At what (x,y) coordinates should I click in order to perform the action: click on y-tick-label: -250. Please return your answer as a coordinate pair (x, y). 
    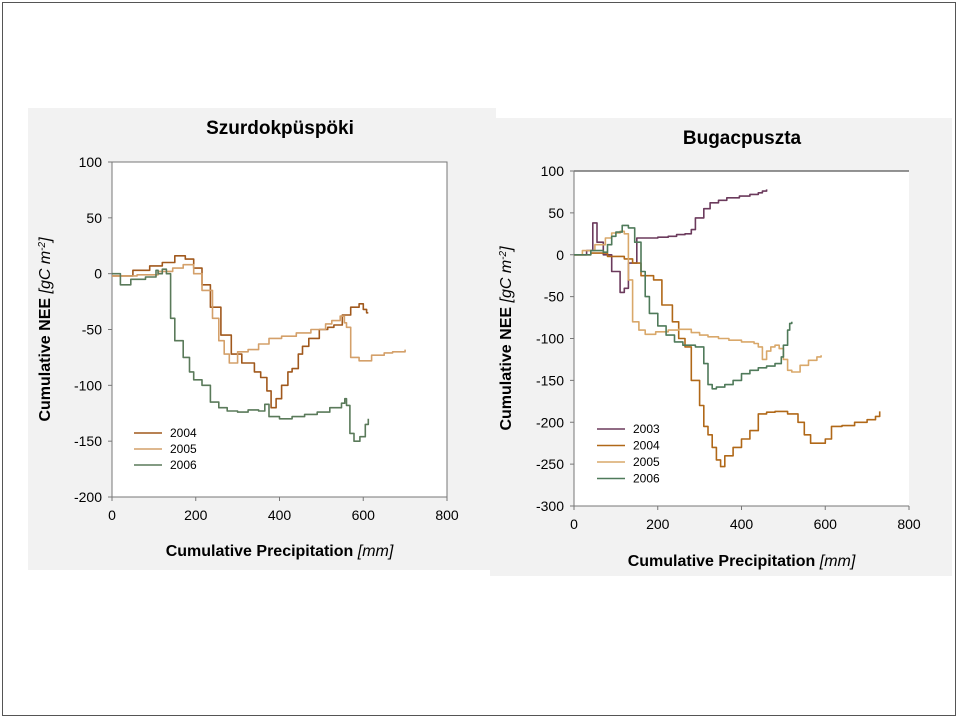
    Looking at the image, I should click on (550, 464).